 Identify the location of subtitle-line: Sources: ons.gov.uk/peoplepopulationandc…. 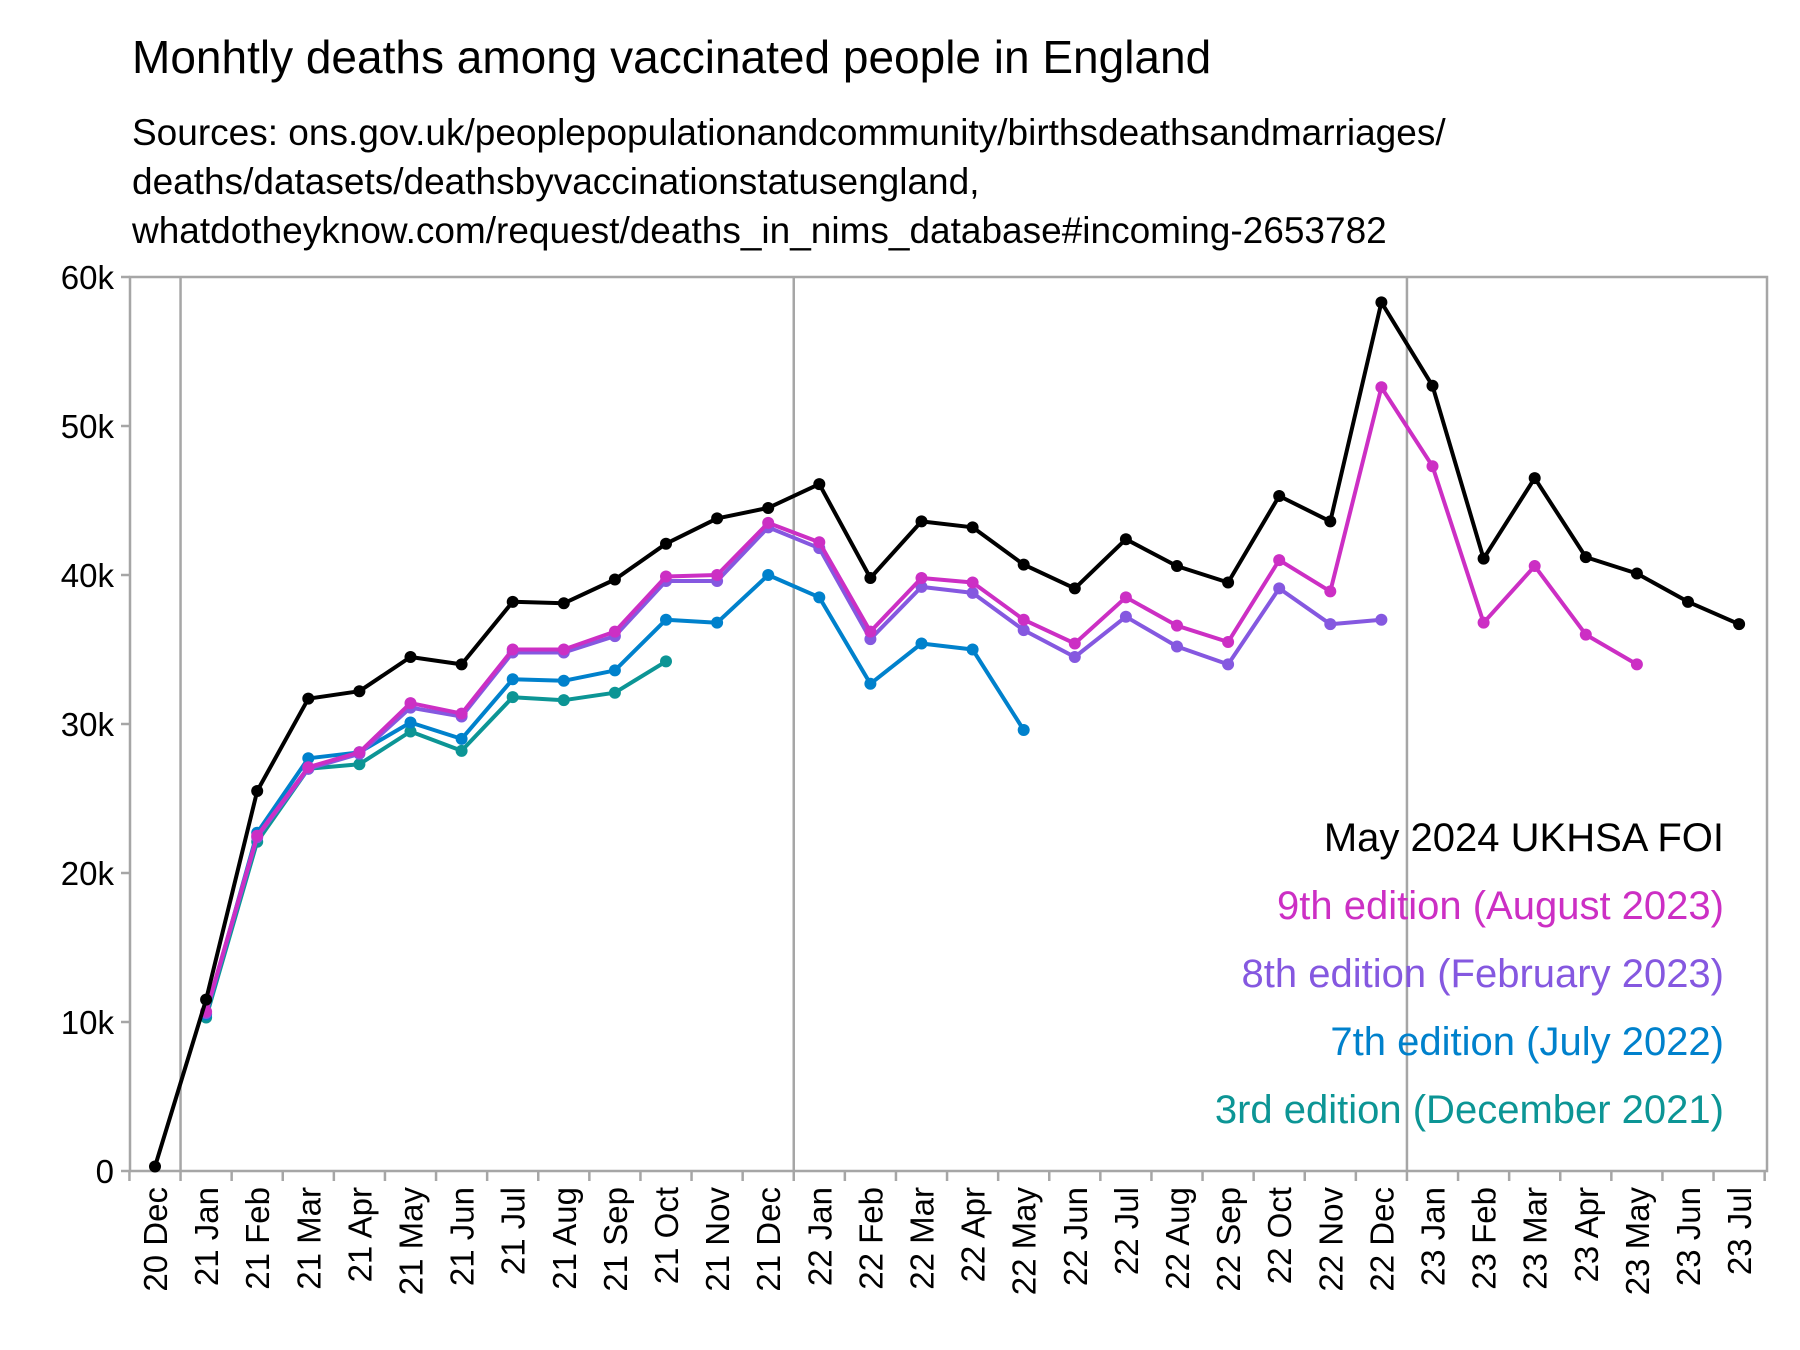
(789, 132).